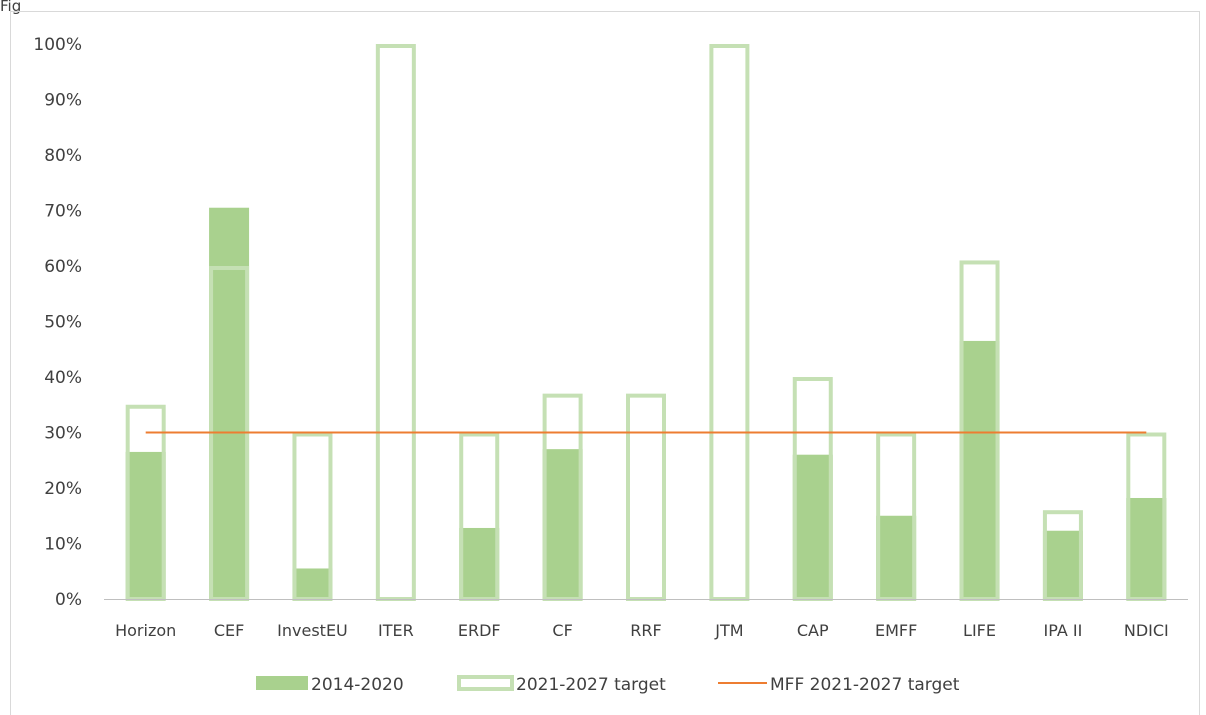  What do you see at coordinates (282, 683) in the screenshot?
I see `legend-swatch-2014-2020` at bounding box center [282, 683].